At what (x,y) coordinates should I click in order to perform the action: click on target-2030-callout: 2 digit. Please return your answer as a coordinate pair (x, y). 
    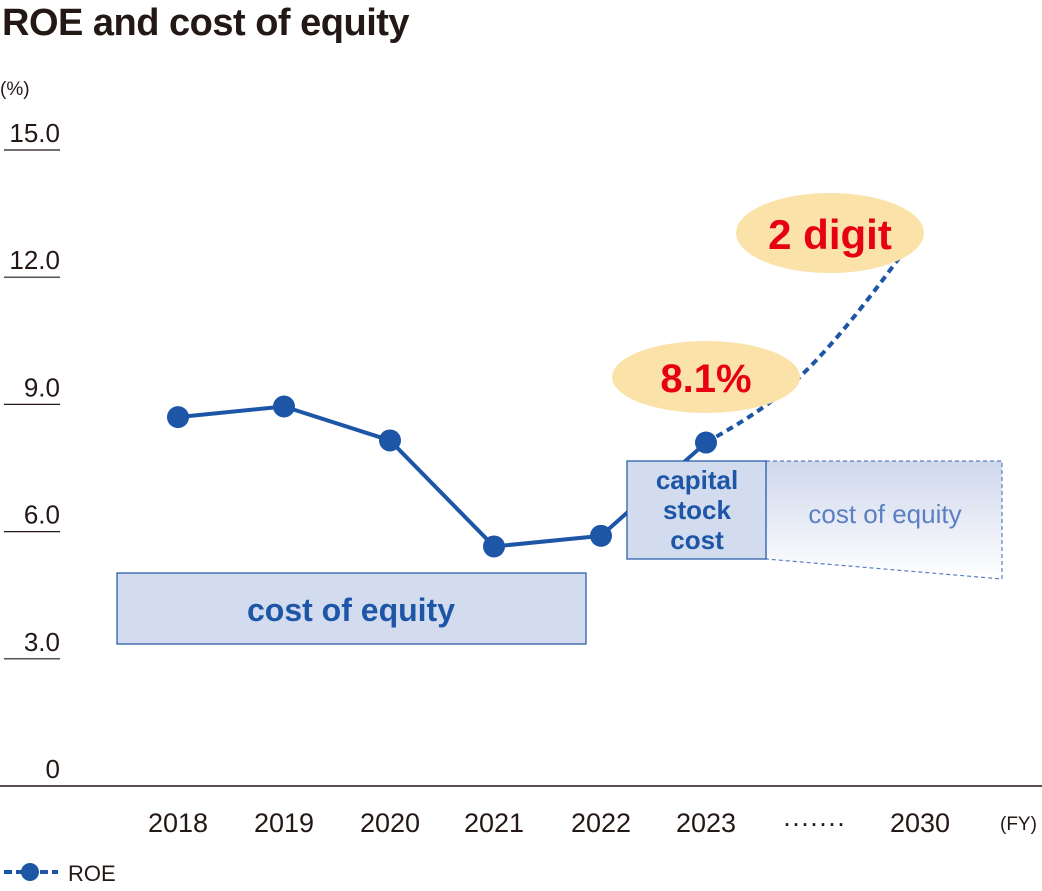
    Looking at the image, I should click on (830, 233).